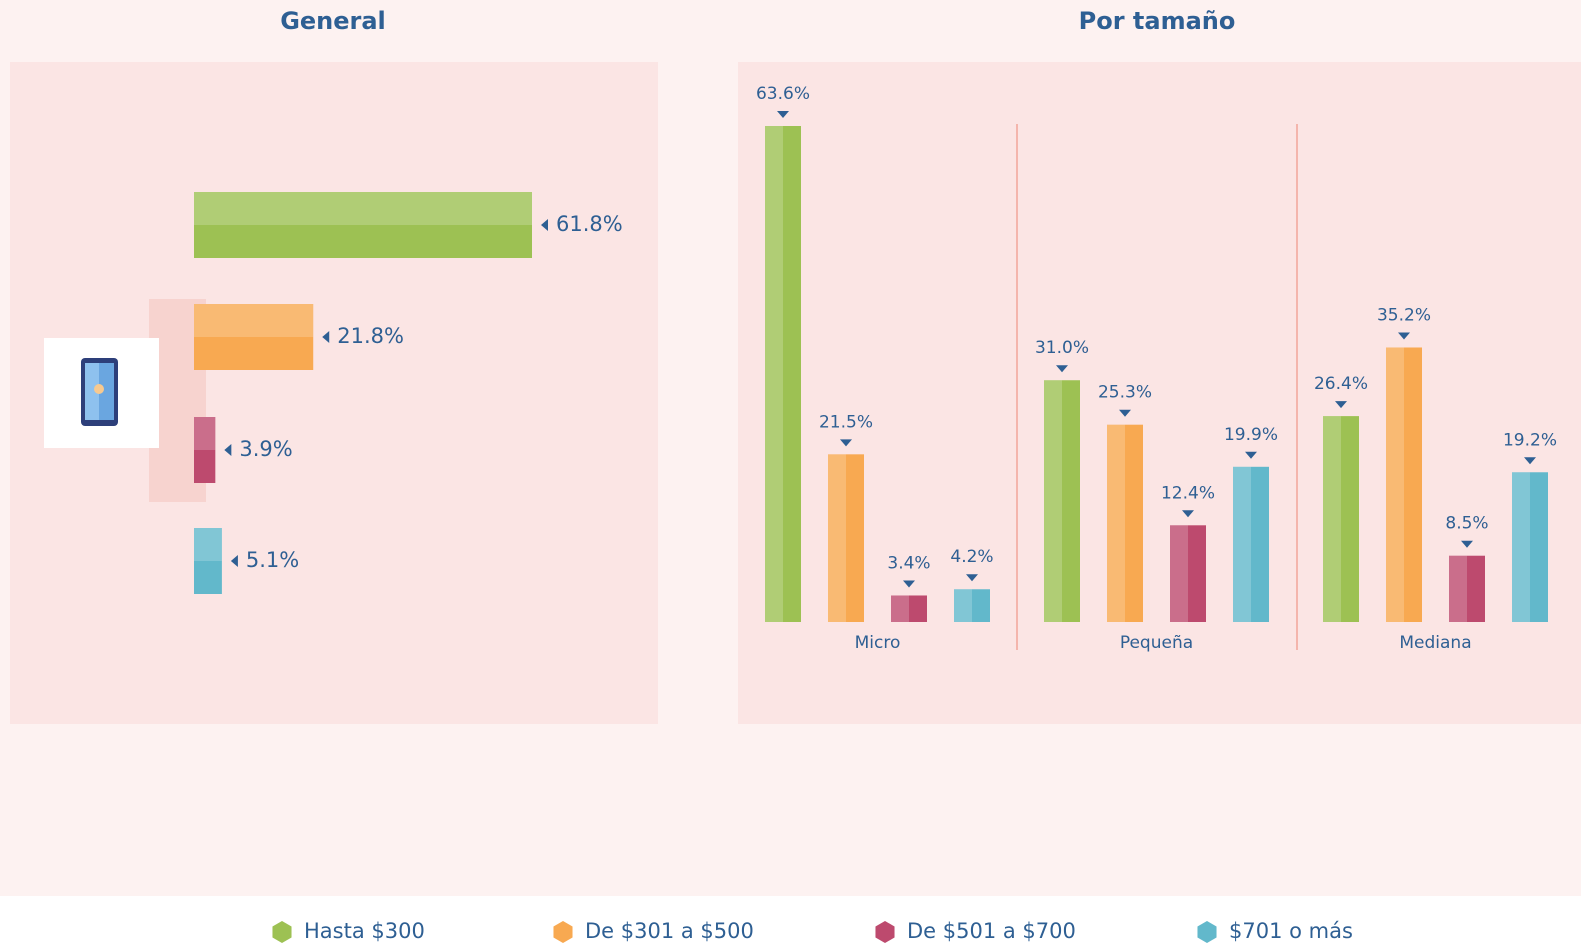  Describe the element at coordinates (589, 224) in the screenshot. I see `value-label: 61.8%` at that location.